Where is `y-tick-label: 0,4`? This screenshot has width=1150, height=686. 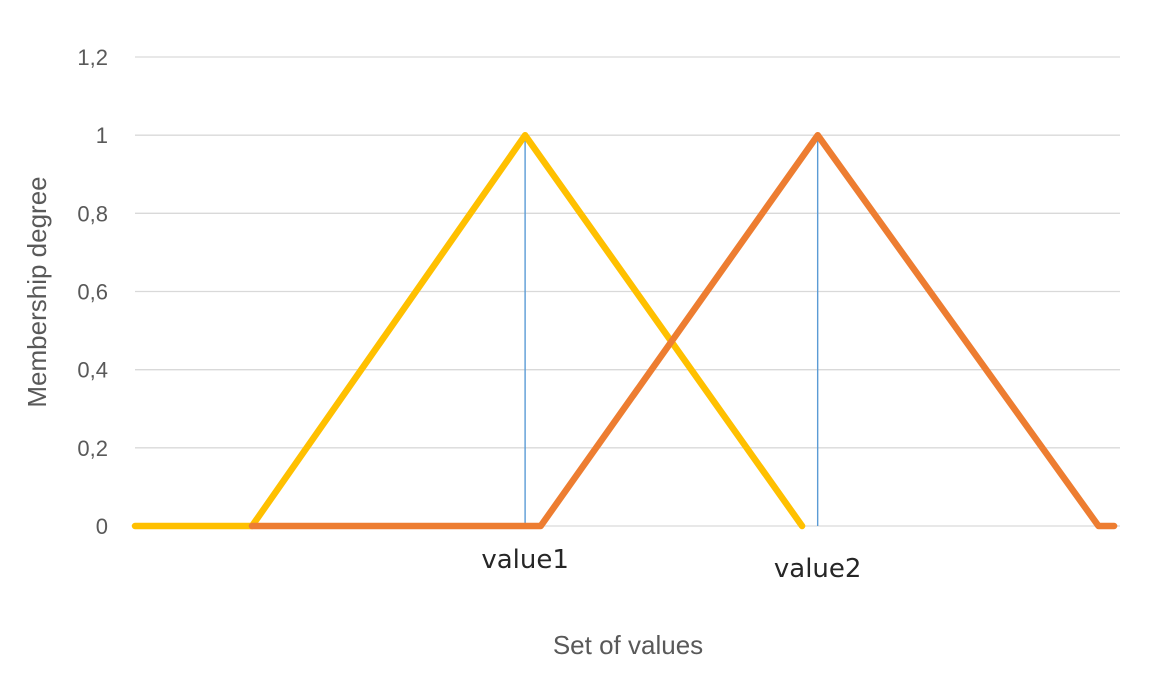
y-tick-label: 0,4 is located at coordinates (92, 370).